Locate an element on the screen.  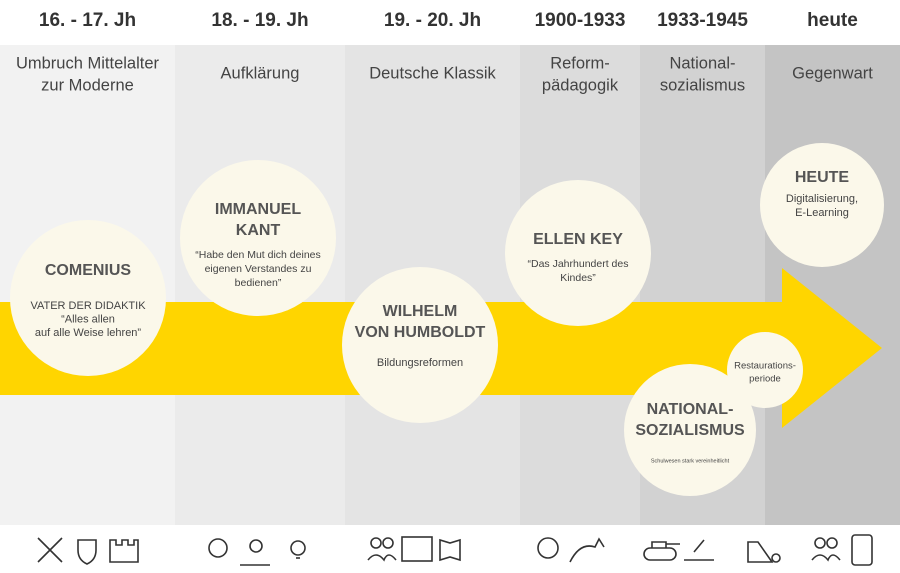
period-title: pädagogik is located at coordinates (580, 85).